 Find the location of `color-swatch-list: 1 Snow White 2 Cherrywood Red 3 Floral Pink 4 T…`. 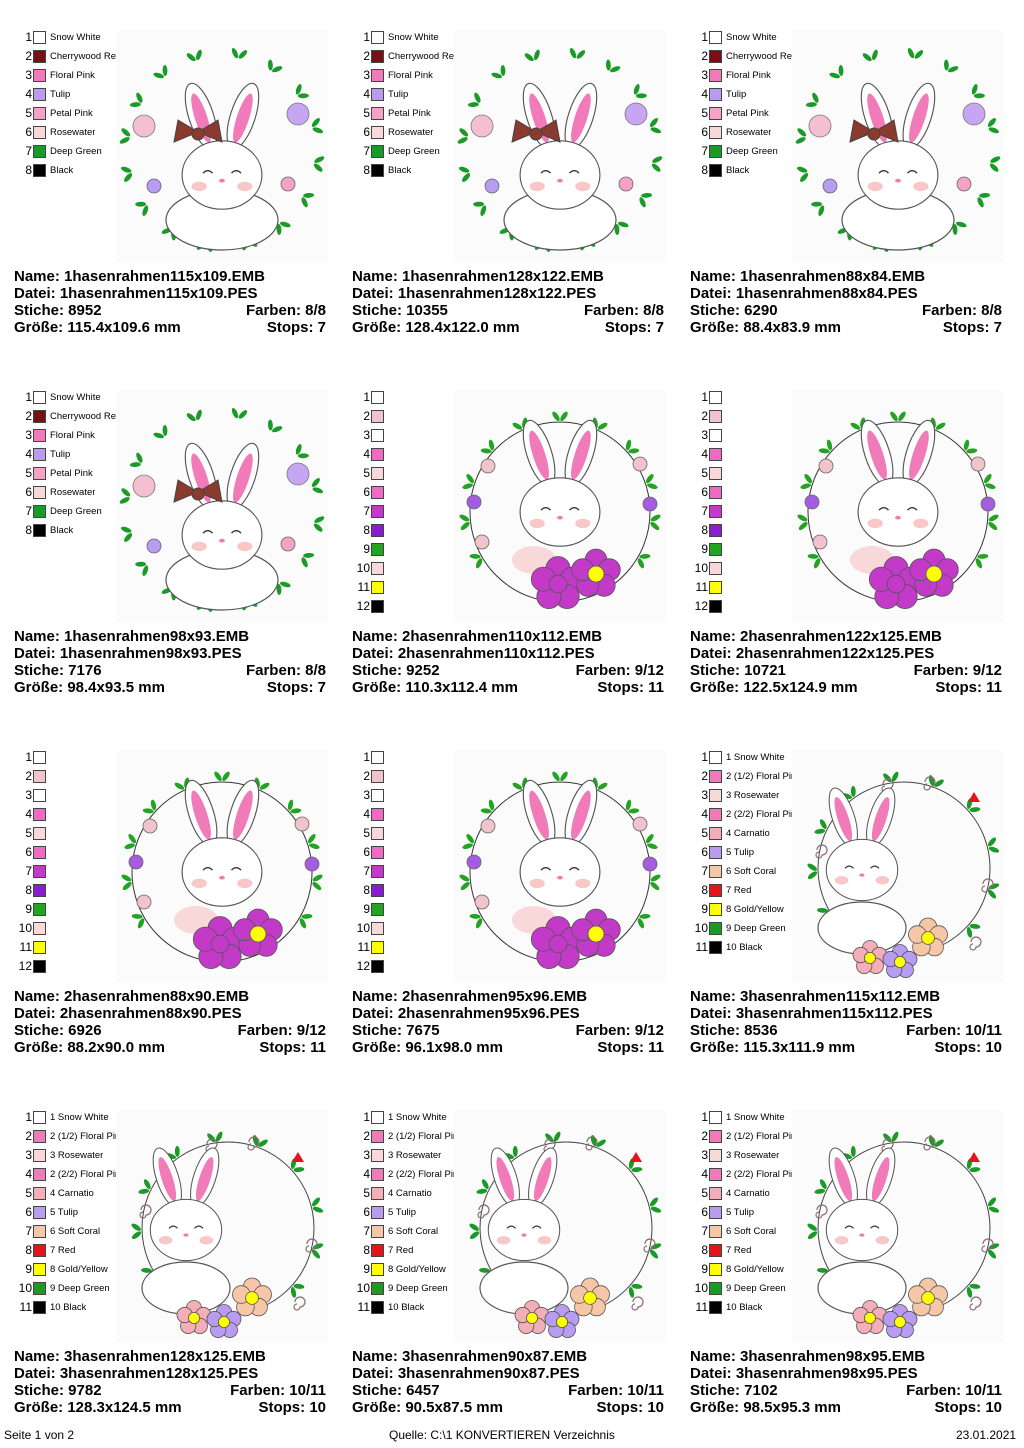

color-swatch-list: 1 Snow White 2 Cherrywood Red 3 Floral Pink 4 T… is located at coordinates (73, 464).